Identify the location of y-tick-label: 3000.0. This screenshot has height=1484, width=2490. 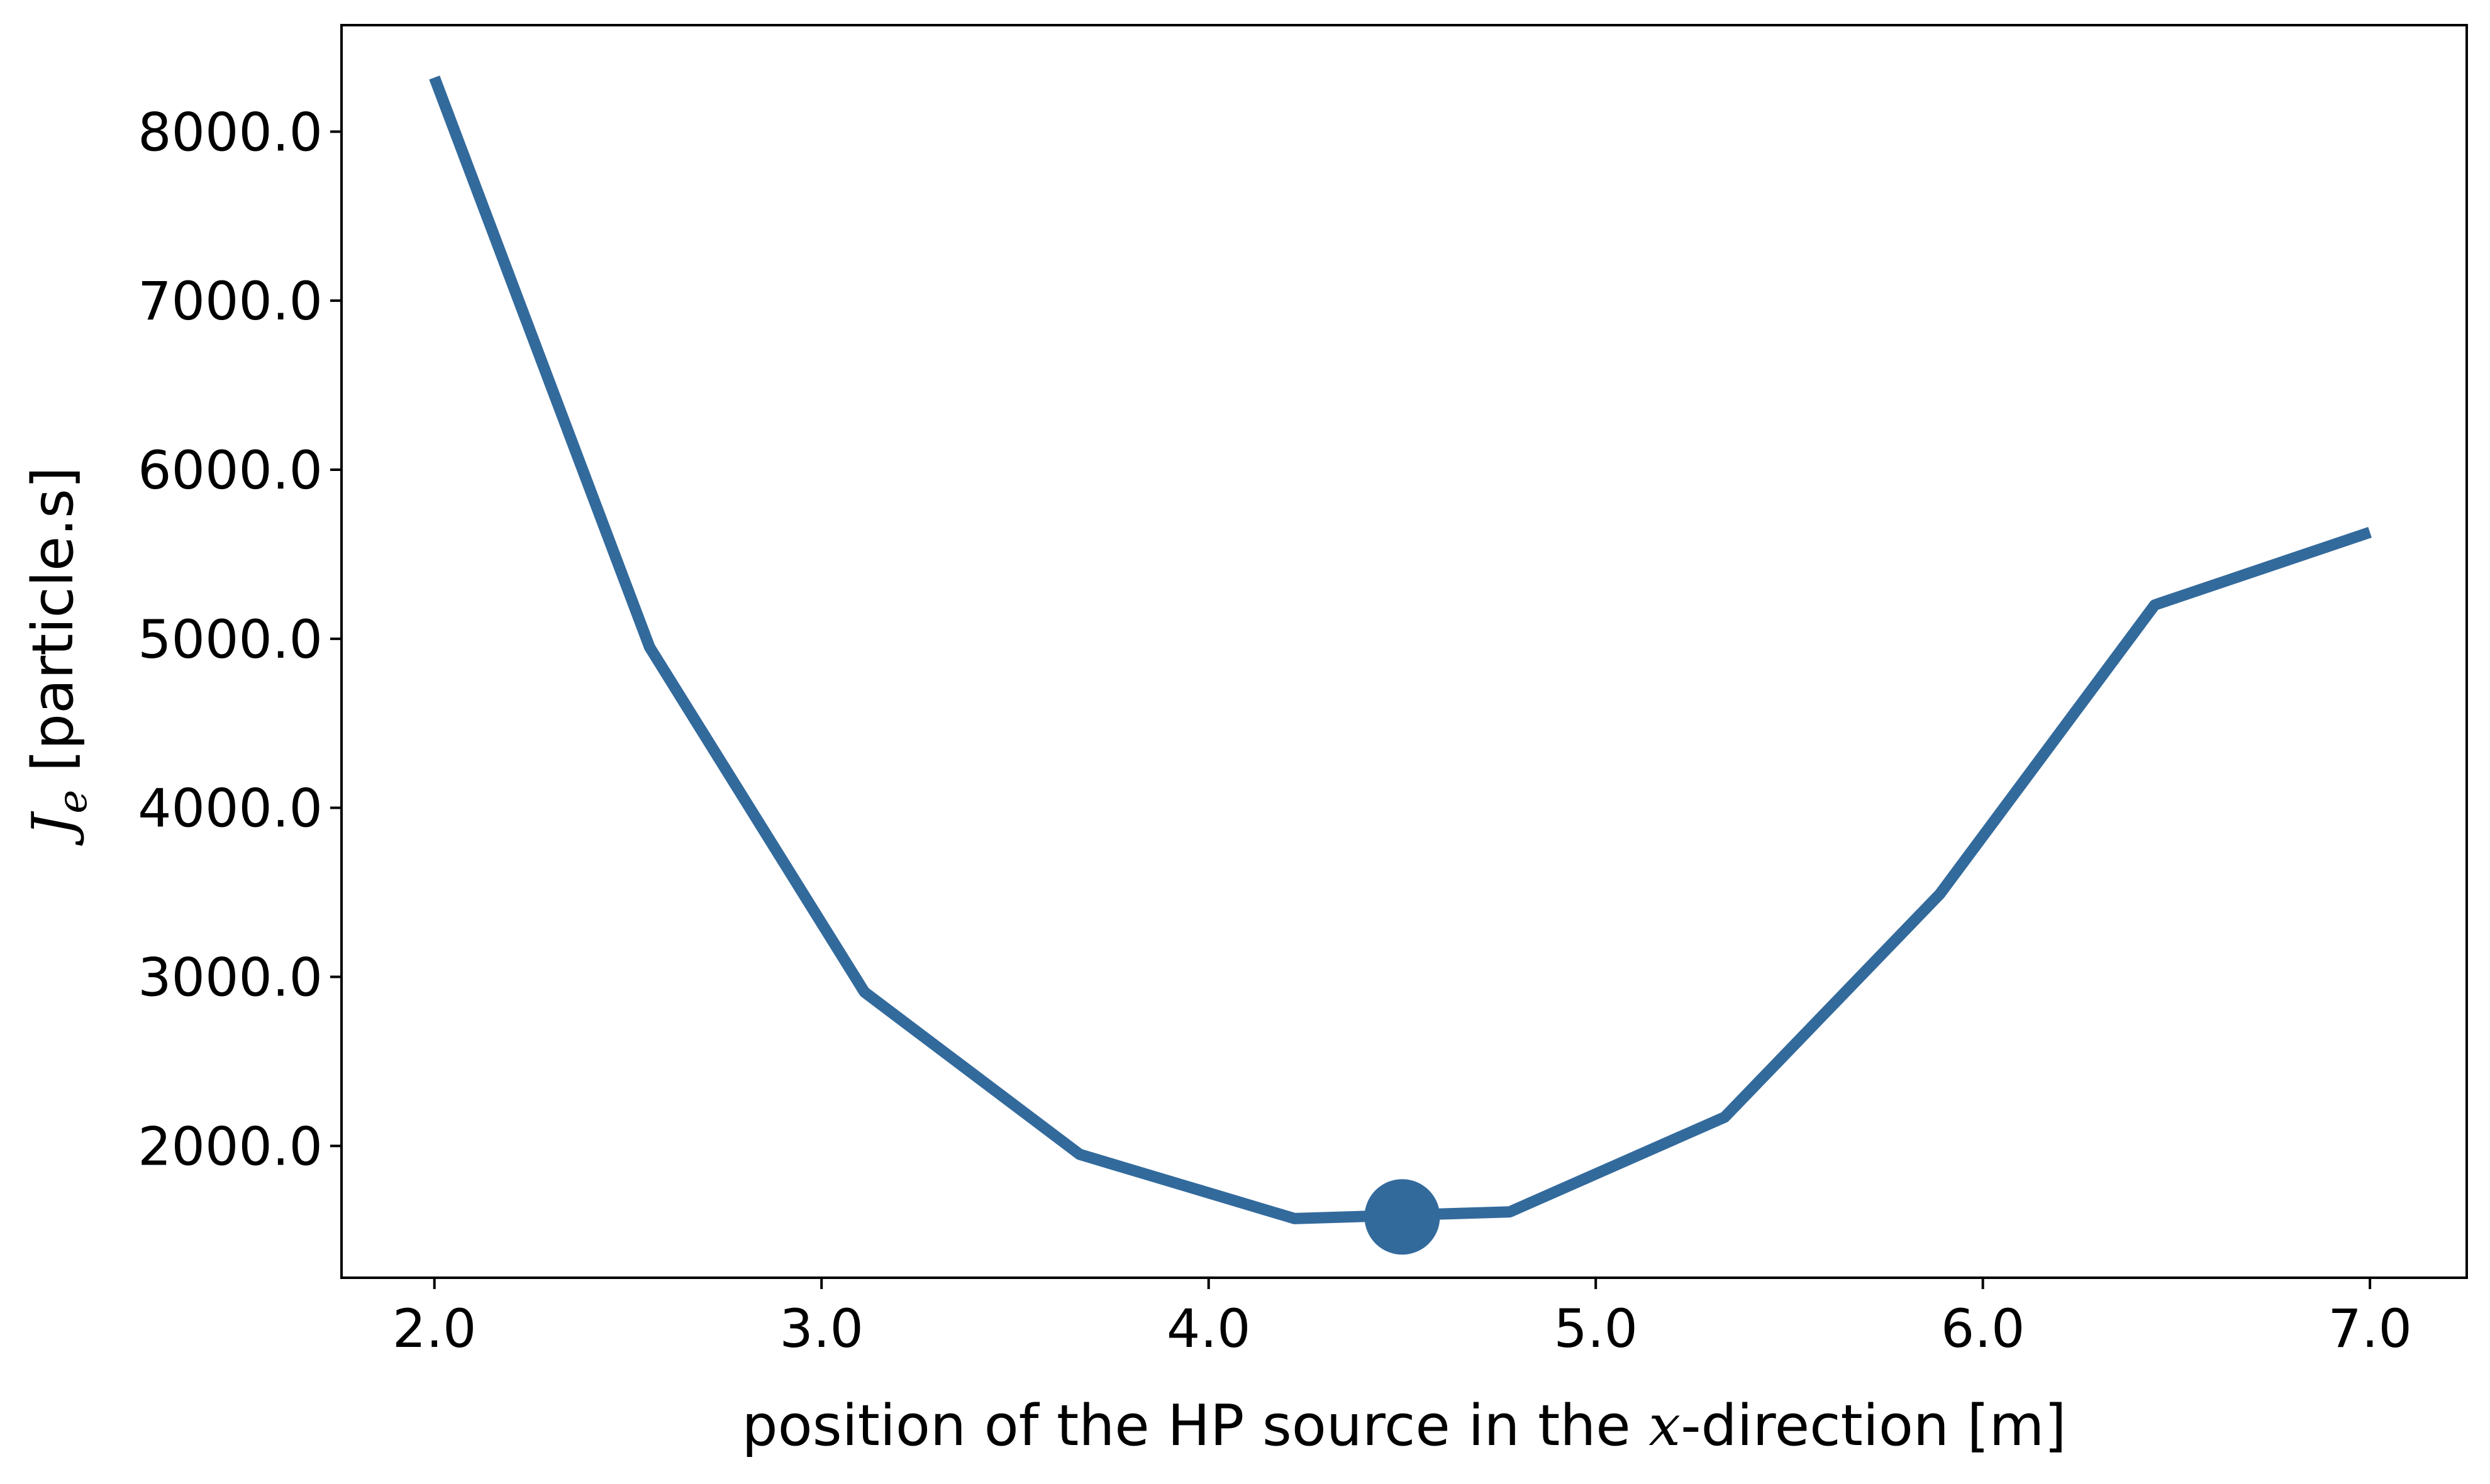
(230, 977).